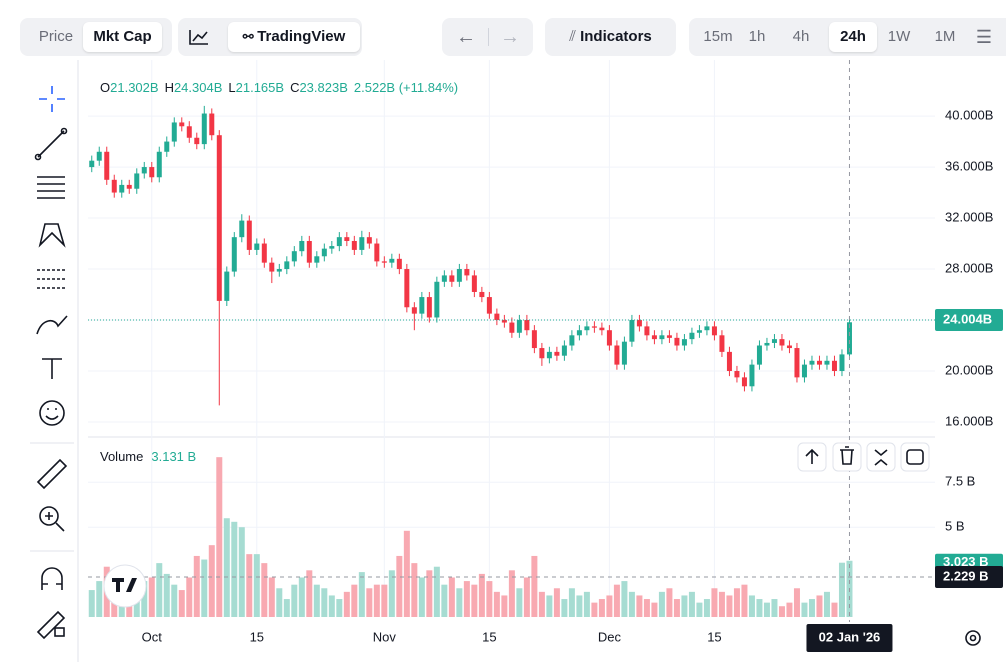  I want to click on emoji-tool, so click(52, 413).